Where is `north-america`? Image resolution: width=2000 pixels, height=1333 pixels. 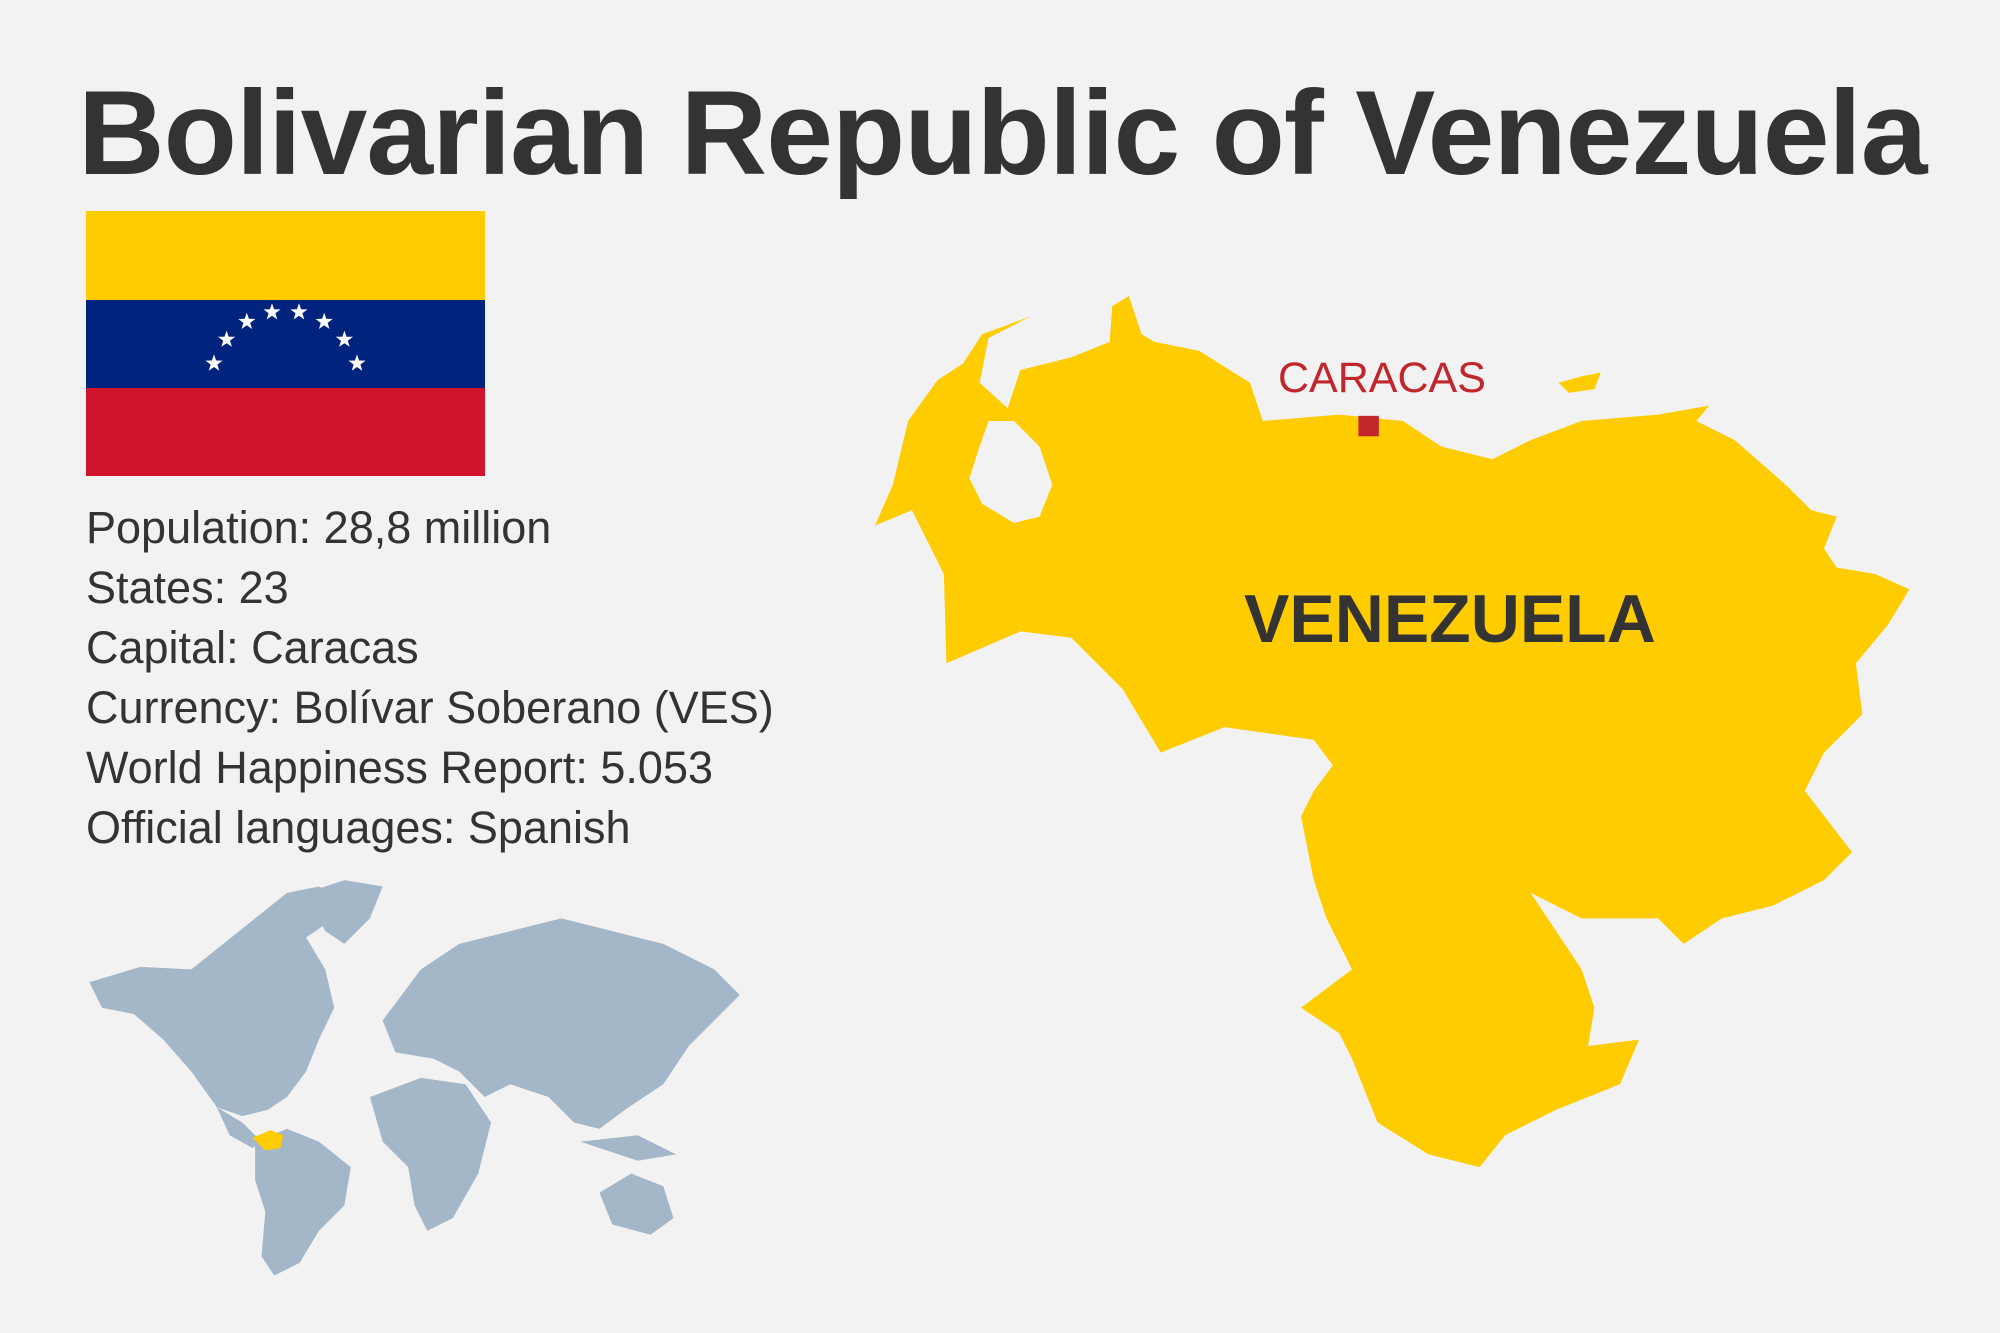
north-america is located at coordinates (217, 1001).